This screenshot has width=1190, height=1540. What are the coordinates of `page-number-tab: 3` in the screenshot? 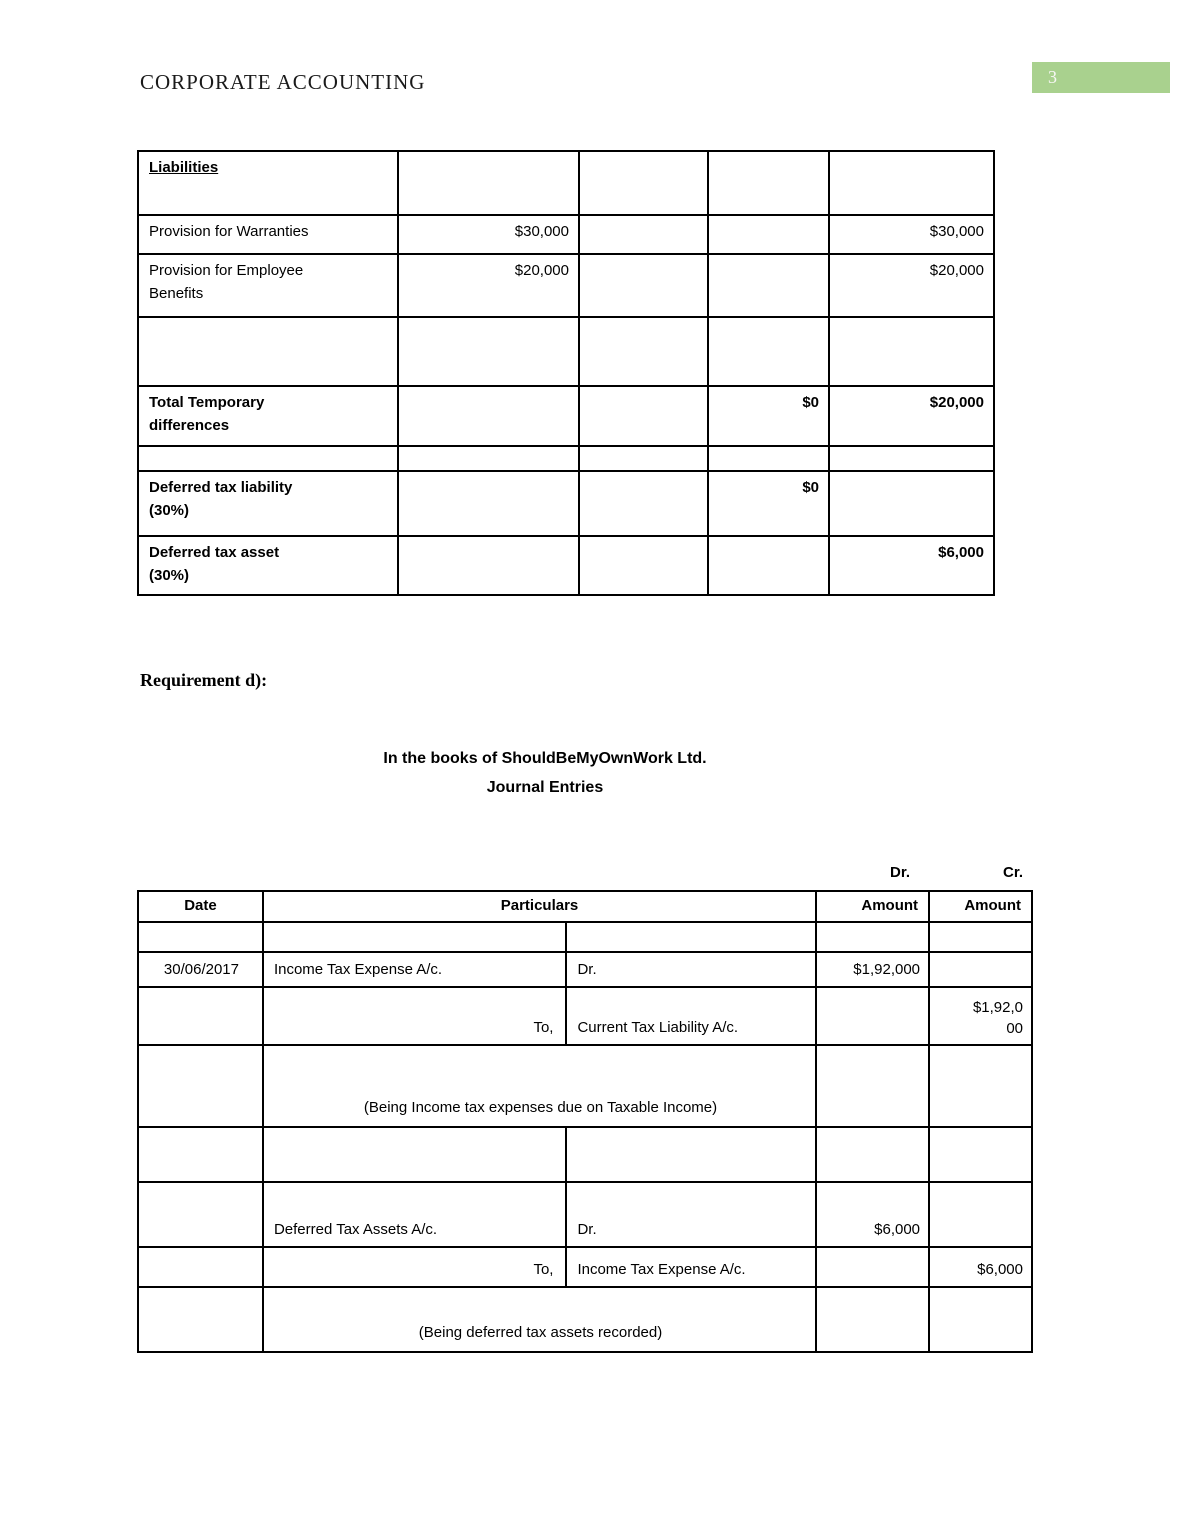 It's located at (1101, 77).